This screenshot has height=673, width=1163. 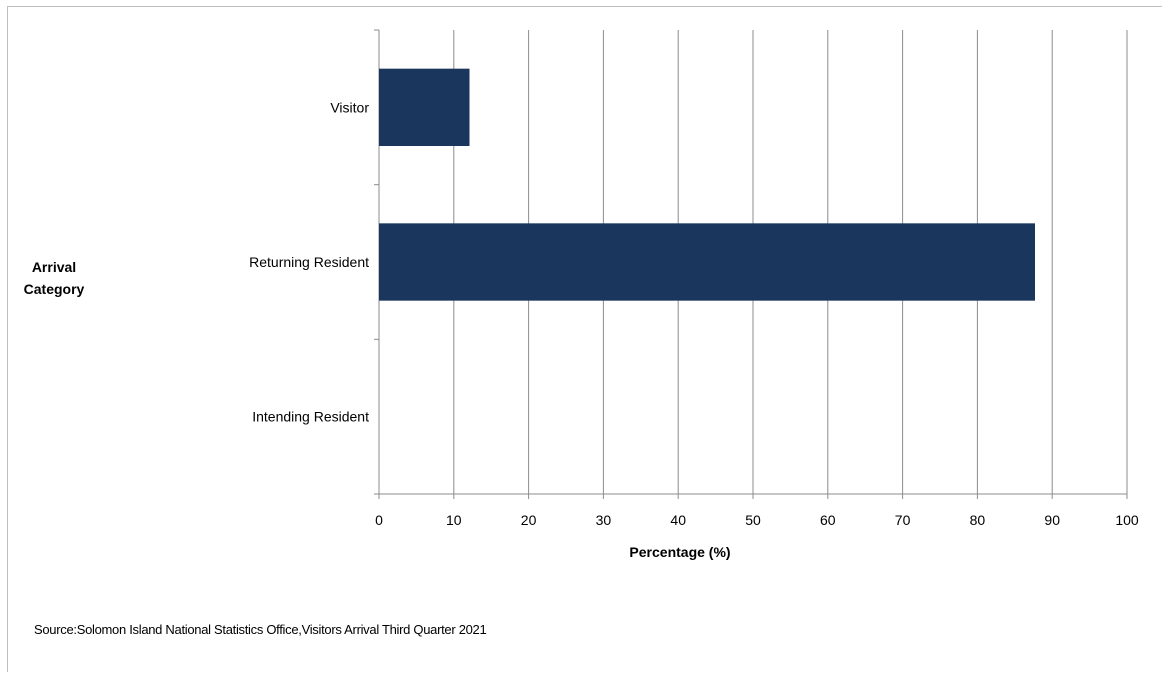 I want to click on x-tick-label: 90, so click(x=1052, y=520).